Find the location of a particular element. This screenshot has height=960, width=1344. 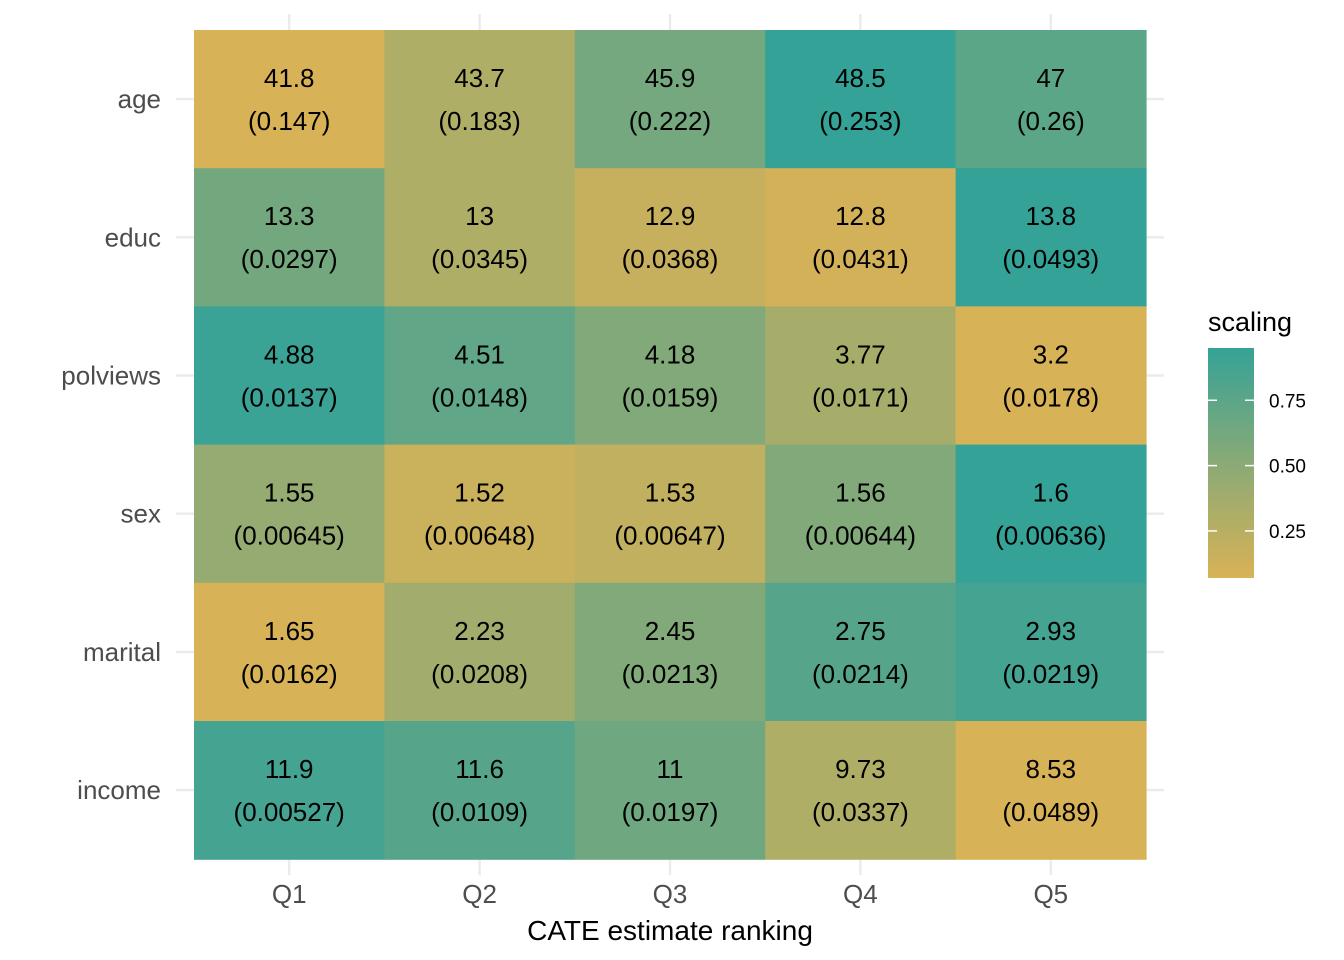

y-axis-tick-labels: age educ polviews sex marital income is located at coordinates (111, 444).